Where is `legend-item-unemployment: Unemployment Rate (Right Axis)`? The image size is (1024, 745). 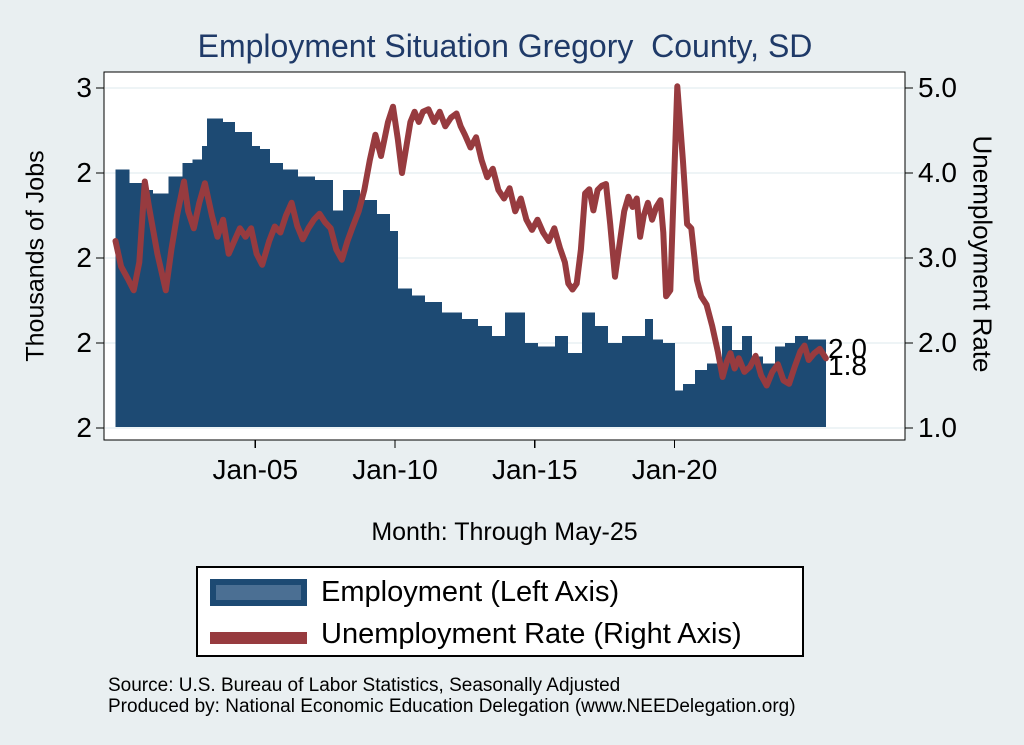
legend-item-unemployment: Unemployment Rate (Right Axis) is located at coordinates (476, 633).